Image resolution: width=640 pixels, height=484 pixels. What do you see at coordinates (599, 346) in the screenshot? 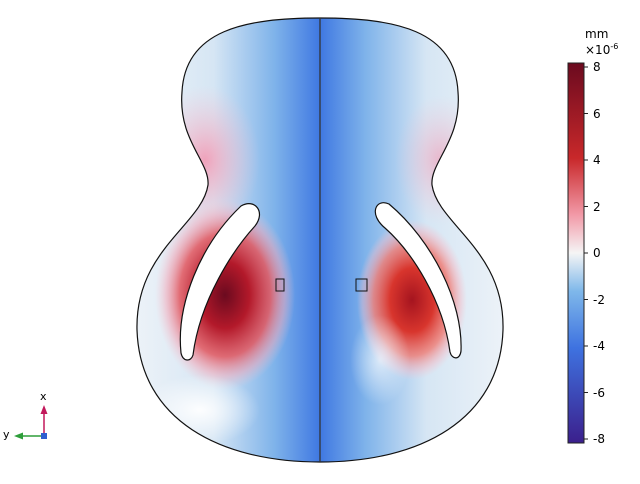
I see `colorbar-tick-label: -4` at bounding box center [599, 346].